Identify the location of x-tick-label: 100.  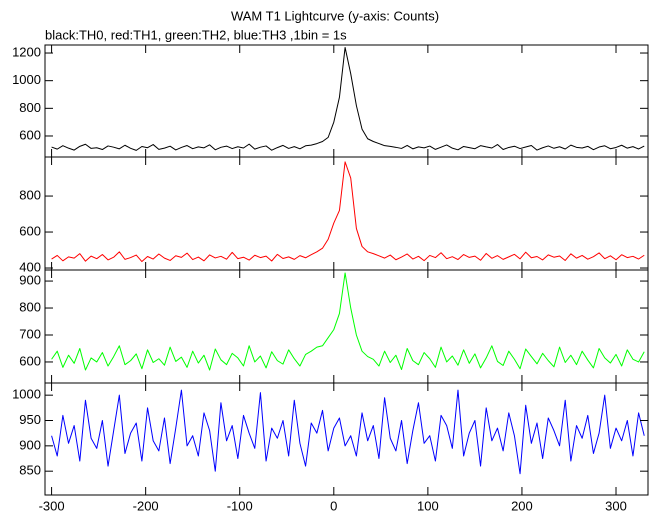
(428, 505).